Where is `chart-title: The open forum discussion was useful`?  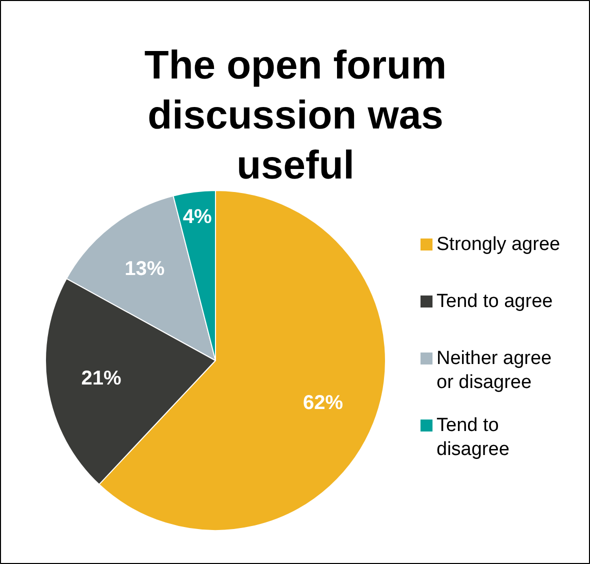
chart-title: The open forum discussion was useful is located at coordinates (295, 116).